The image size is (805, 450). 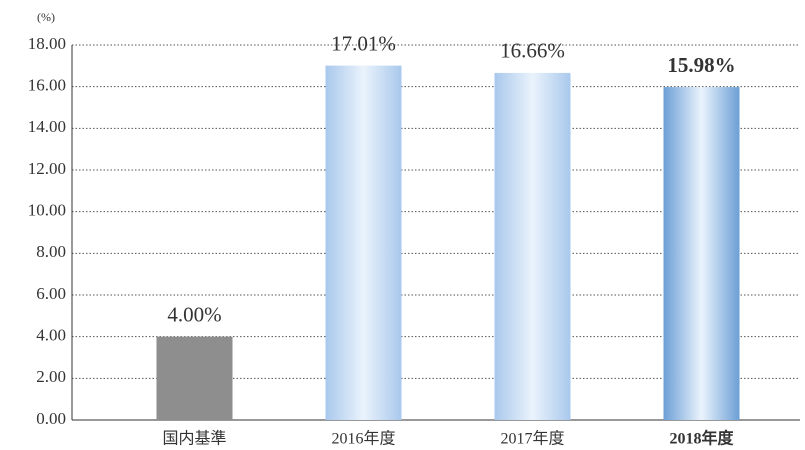 I want to click on y-tick-label: 16.00, so click(x=47, y=85).